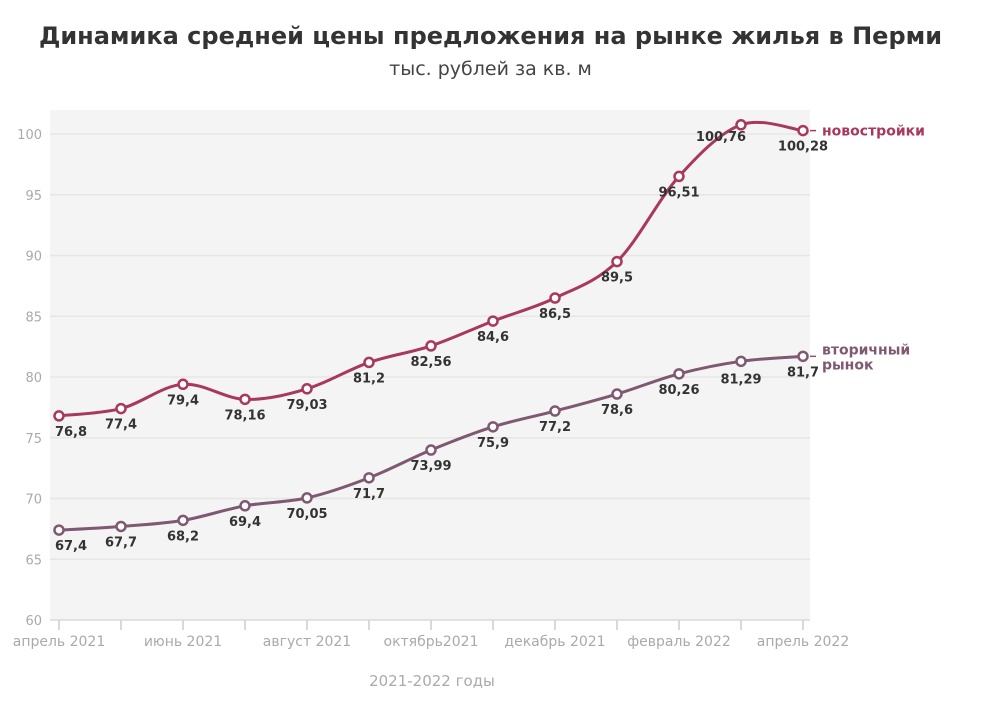  Describe the element at coordinates (183, 400) in the screenshot. I see `data-label: 79,4` at that location.